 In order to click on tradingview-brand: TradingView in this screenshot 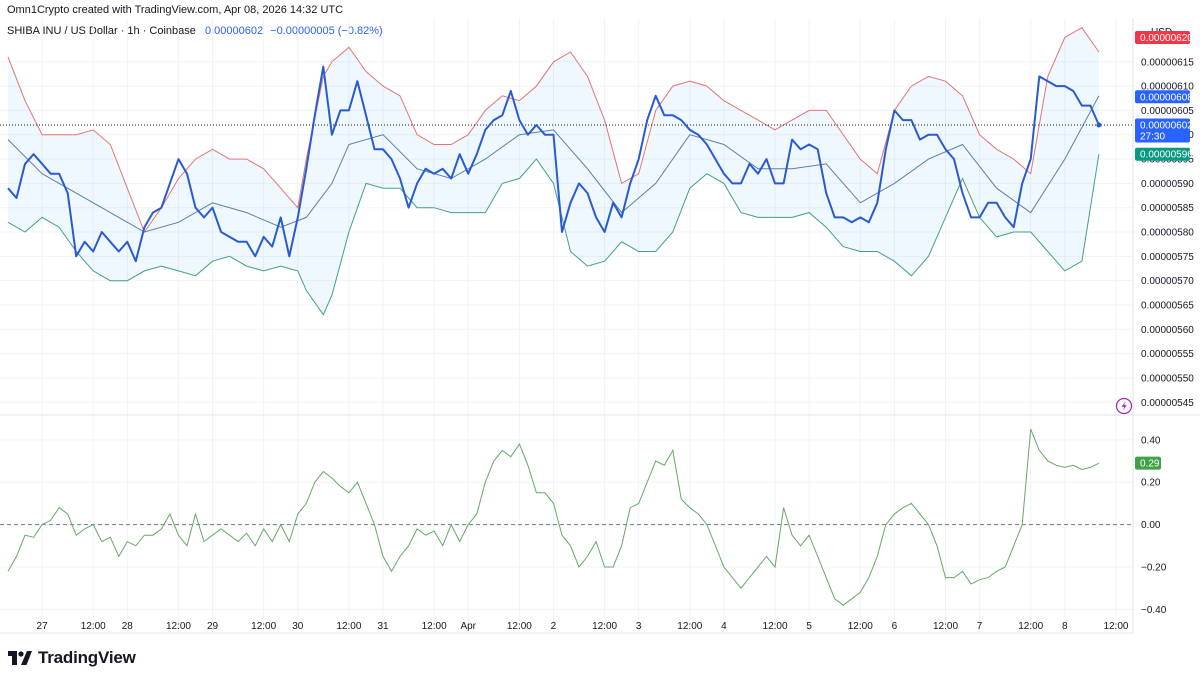, I will do `click(72, 658)`.